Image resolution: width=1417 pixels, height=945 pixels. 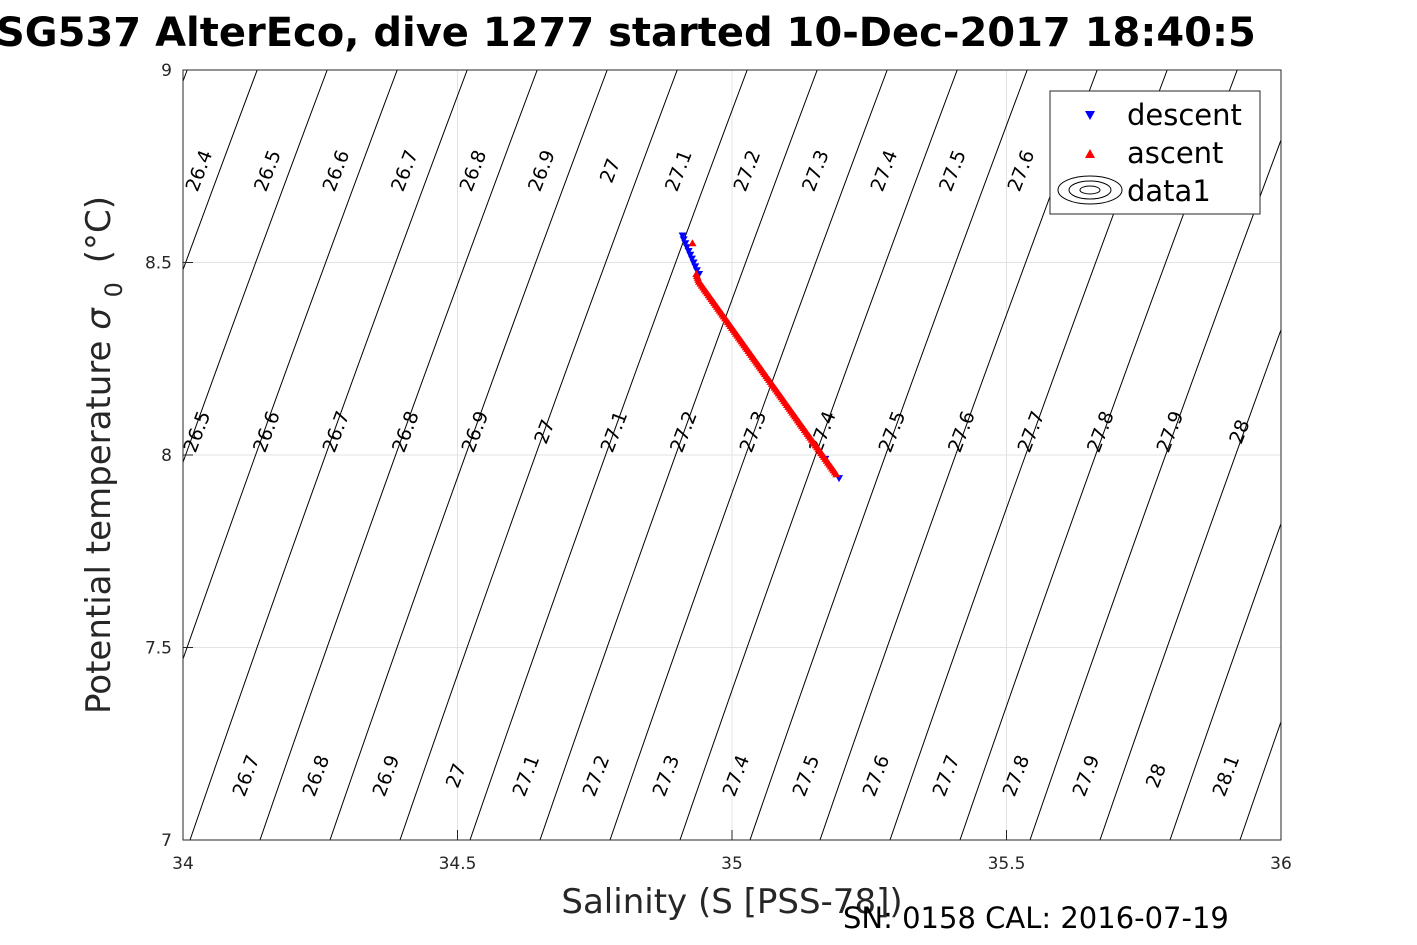 What do you see at coordinates (1007, 864) in the screenshot?
I see `x-tick-label: 35.5` at bounding box center [1007, 864].